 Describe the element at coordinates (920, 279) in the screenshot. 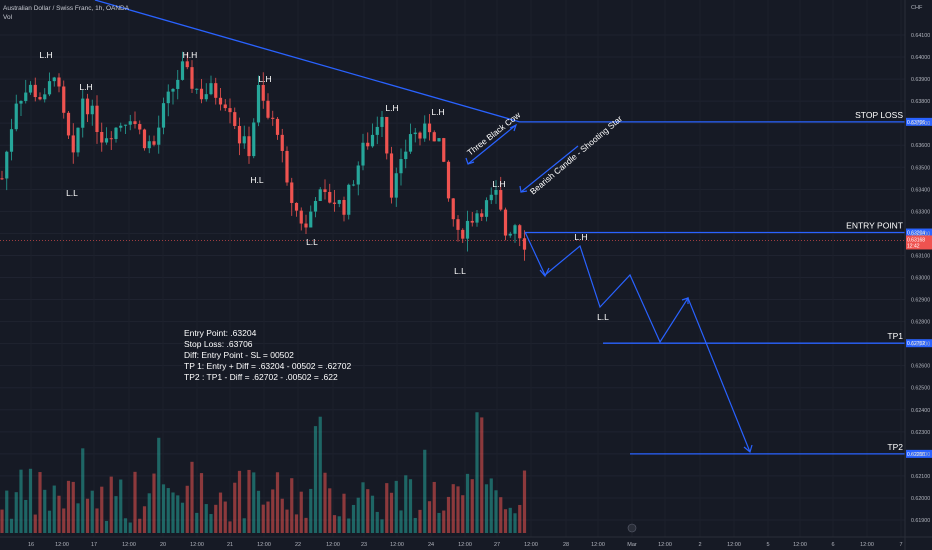

I see `y-tick-label: 0.63000` at that location.